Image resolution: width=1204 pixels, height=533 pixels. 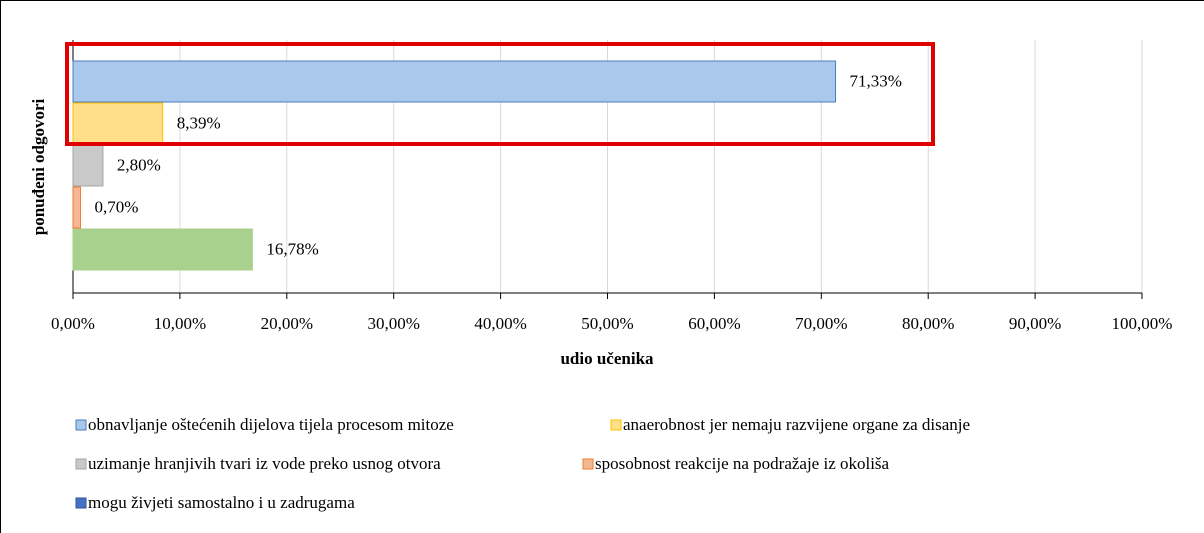 What do you see at coordinates (928, 323) in the screenshot?
I see `x-tick-label: 80,00%` at bounding box center [928, 323].